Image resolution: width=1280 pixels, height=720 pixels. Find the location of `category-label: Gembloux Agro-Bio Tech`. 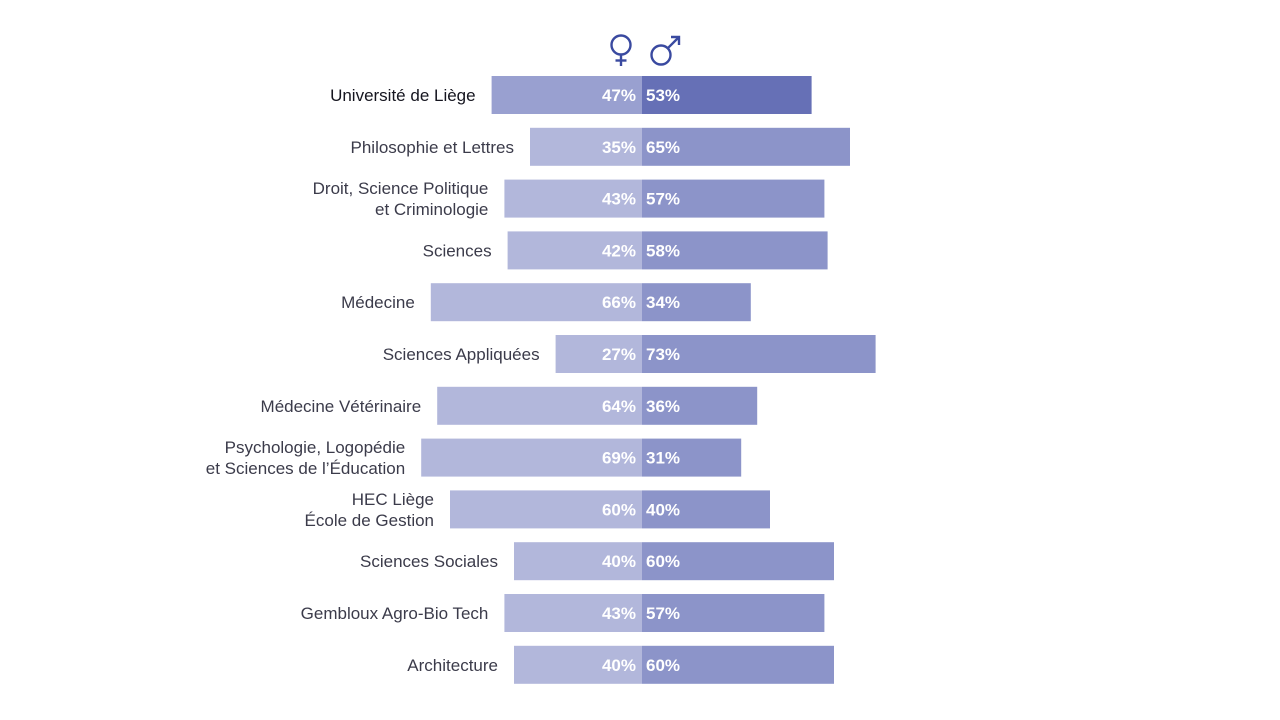

category-label: Gembloux Agro-Bio Tech is located at coordinates (395, 613).